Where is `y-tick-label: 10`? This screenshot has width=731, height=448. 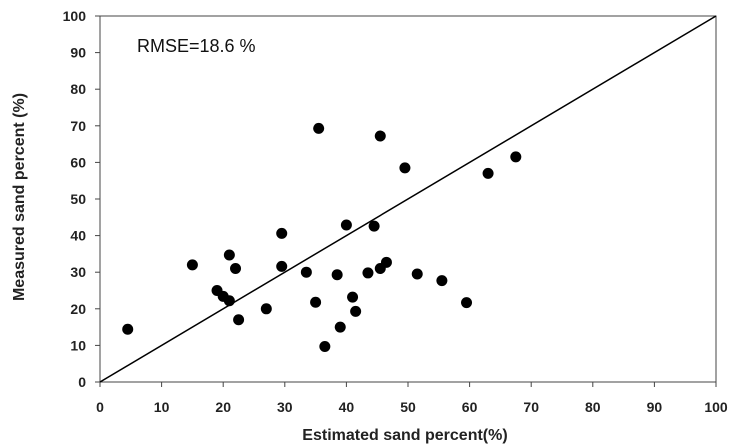 y-tick-label: 10 is located at coordinates (78, 345).